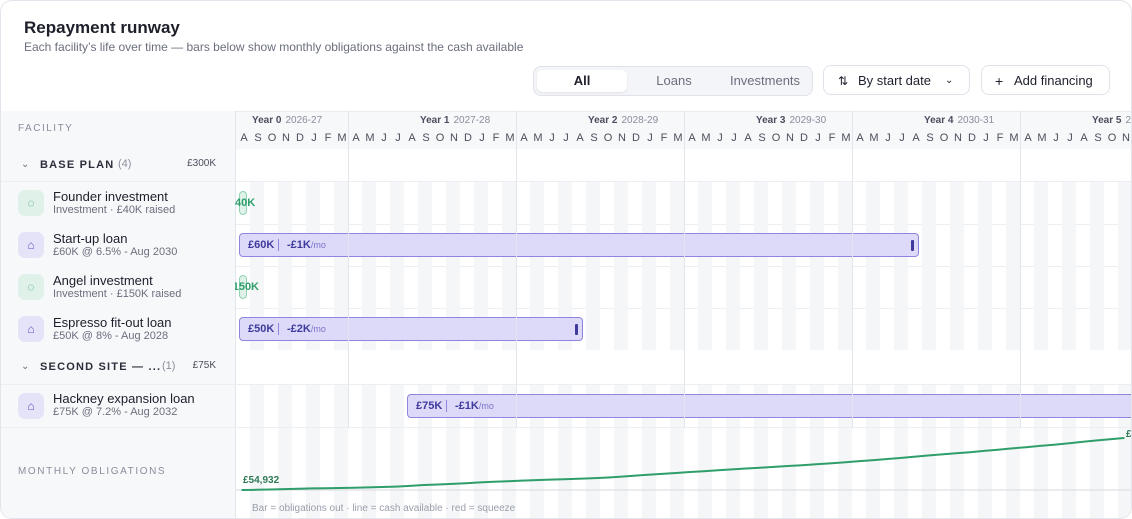 Image resolution: width=1132 pixels, height=519 pixels. Describe the element at coordinates (765, 80) in the screenshot. I see `tab-investments: Investments` at that location.